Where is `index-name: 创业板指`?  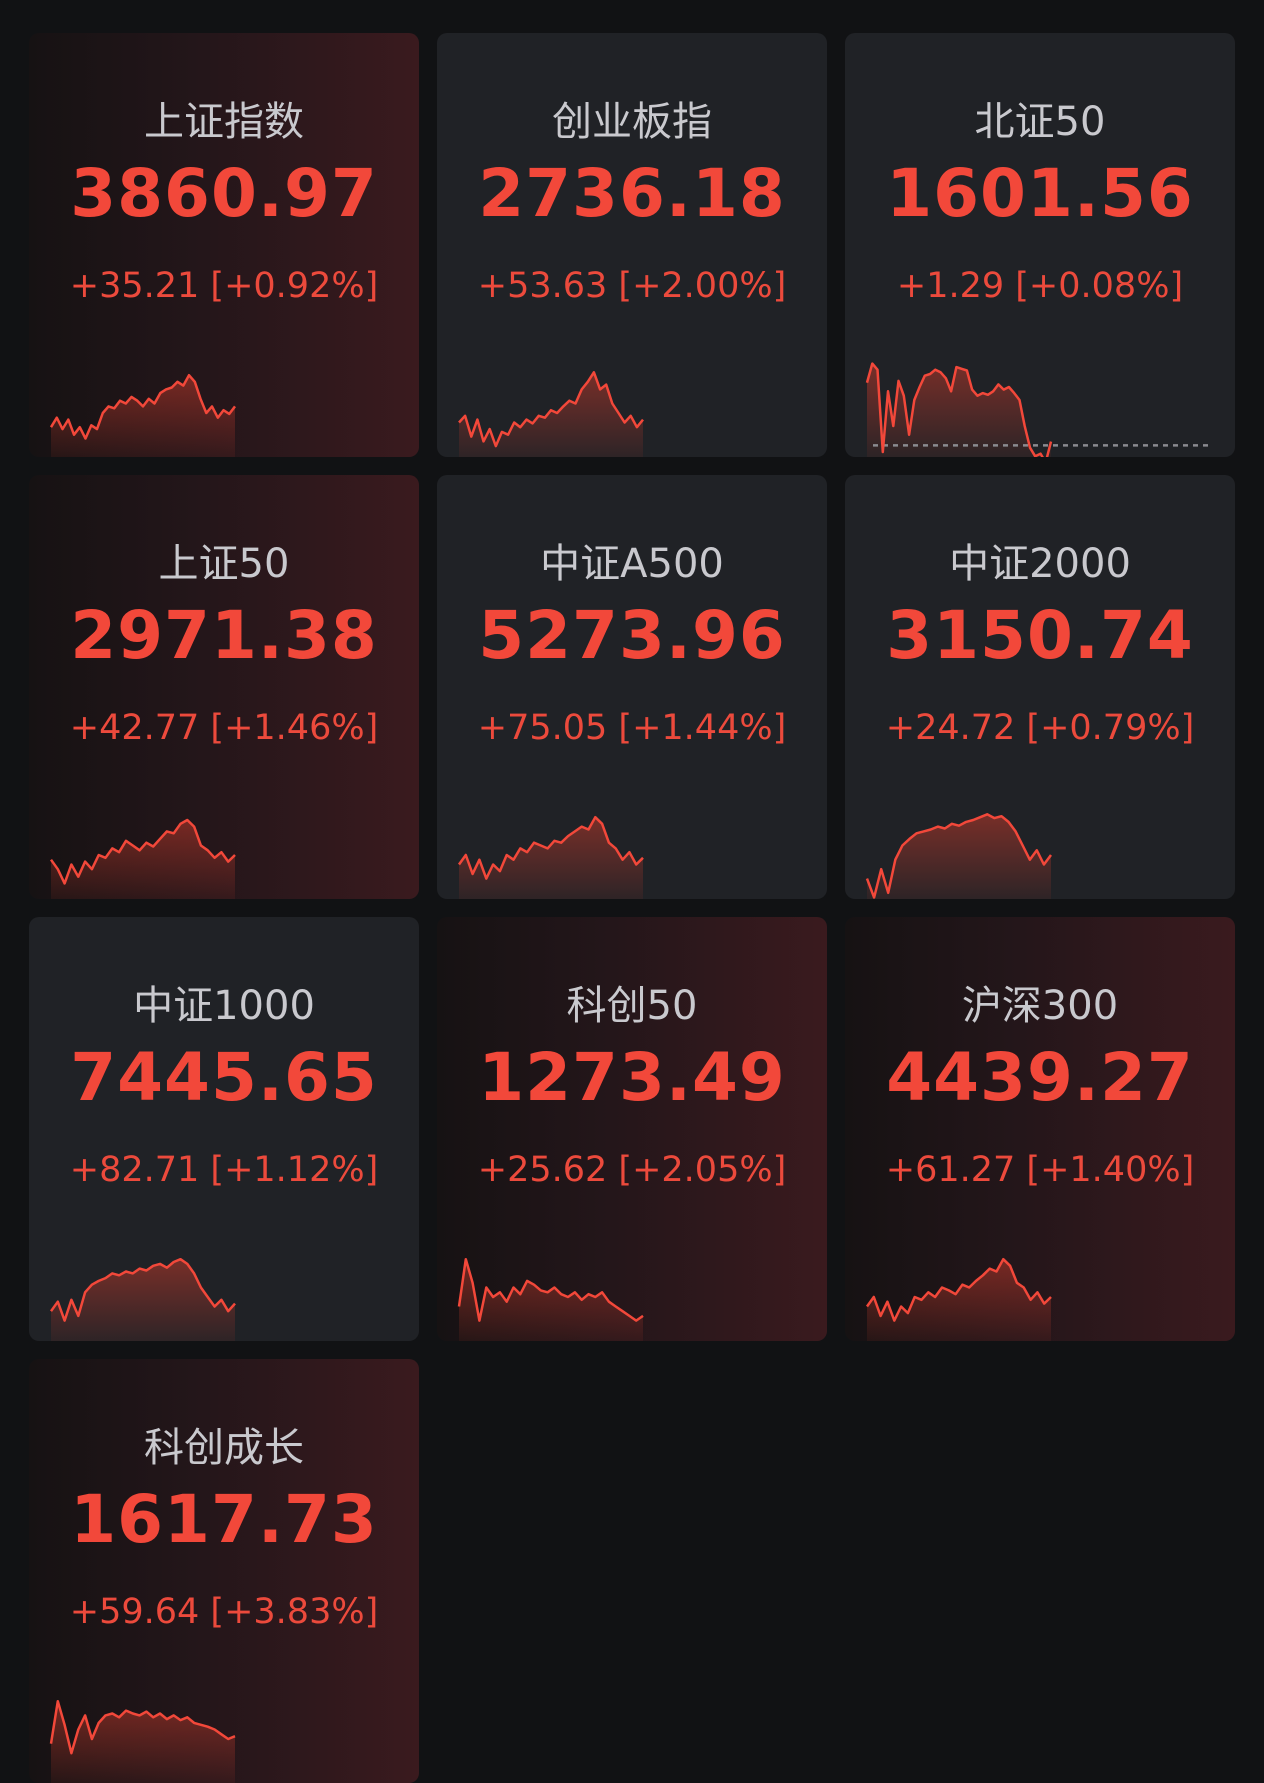 index-name: 创业板指 is located at coordinates (632, 122).